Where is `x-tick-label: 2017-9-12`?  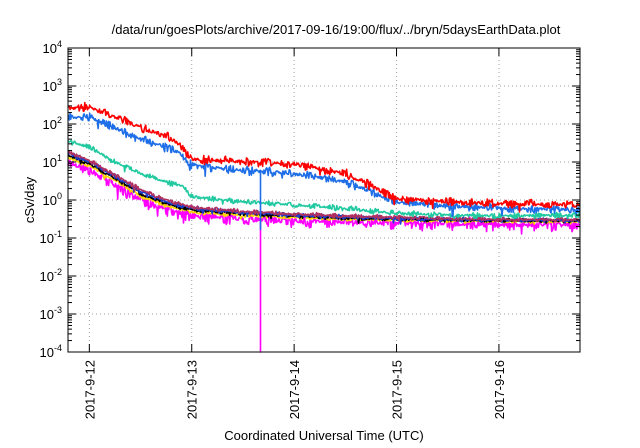 x-tick-label: 2017-9-12 is located at coordinates (89, 389).